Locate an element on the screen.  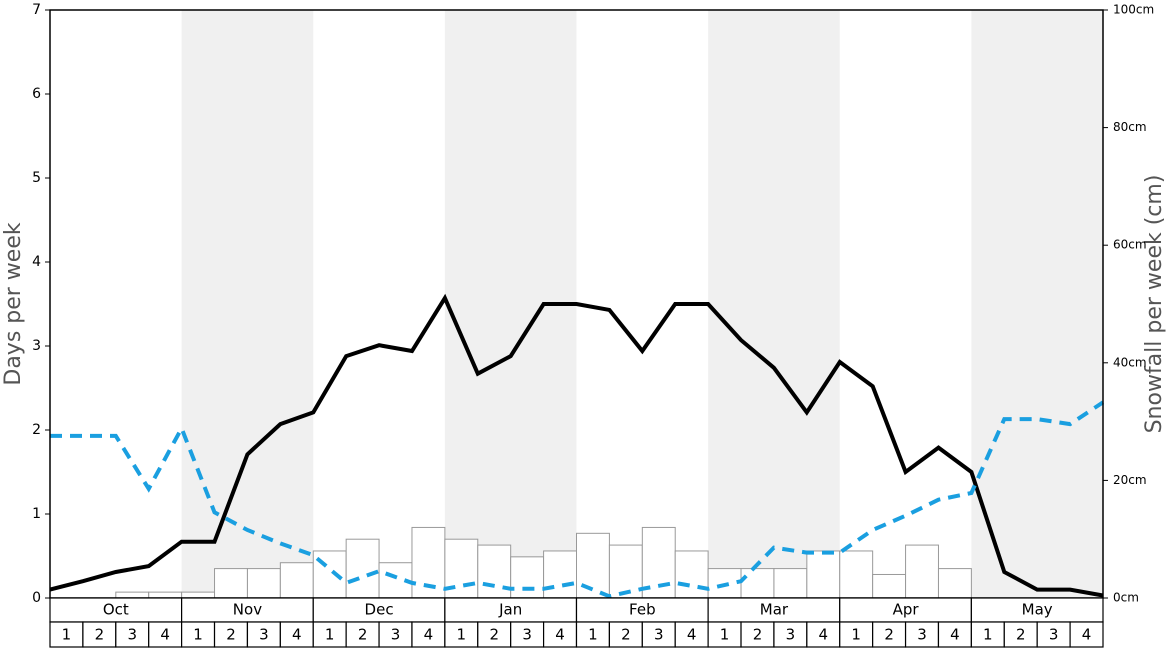
month-label: Apr is located at coordinates (906, 610).